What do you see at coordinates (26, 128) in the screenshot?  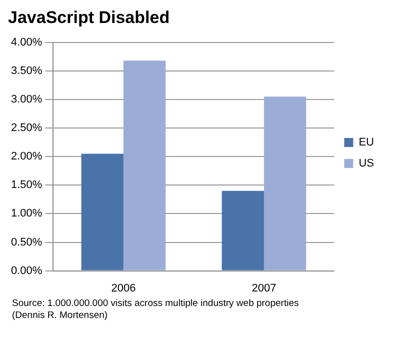 I see `y-tick-label: 2.50%` at bounding box center [26, 128].